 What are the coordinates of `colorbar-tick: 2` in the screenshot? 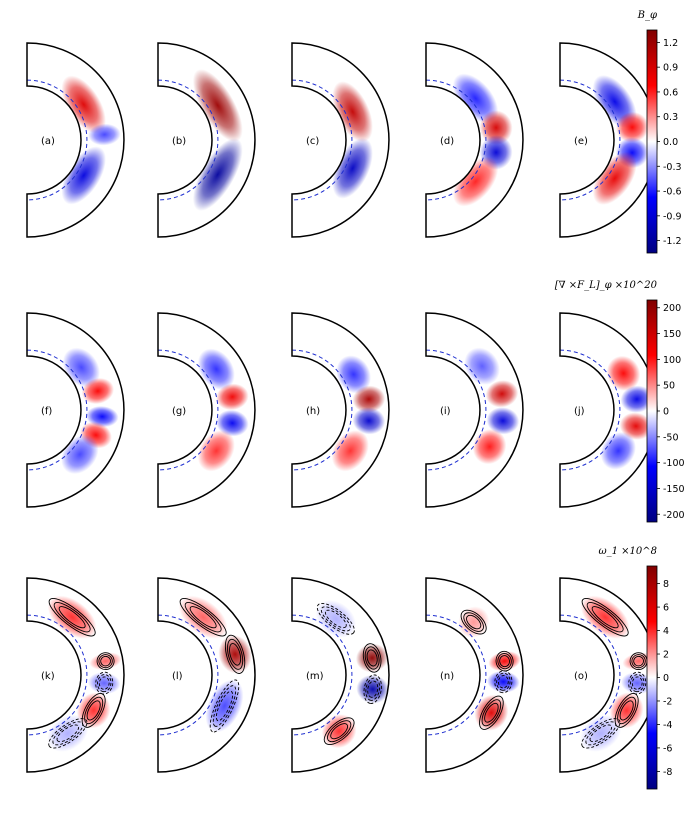 It's located at (666, 655).